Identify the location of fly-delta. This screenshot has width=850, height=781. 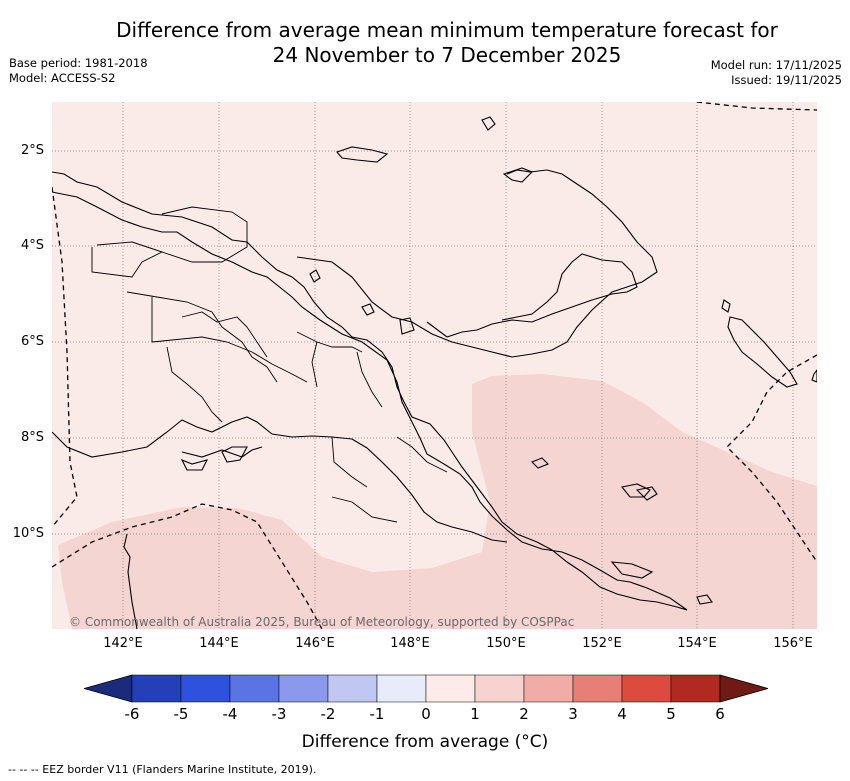
(194, 464).